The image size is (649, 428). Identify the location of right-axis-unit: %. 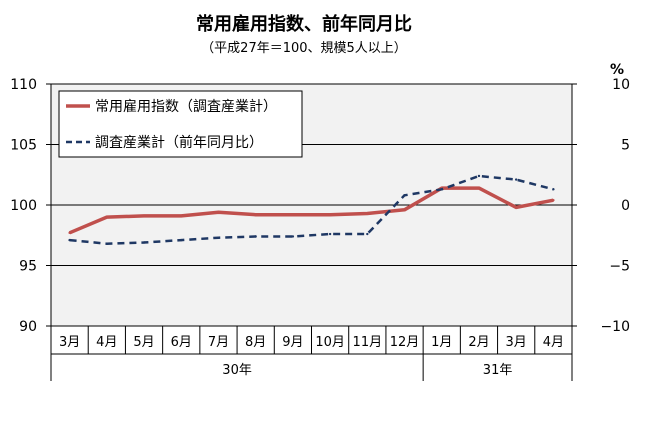
(617, 70).